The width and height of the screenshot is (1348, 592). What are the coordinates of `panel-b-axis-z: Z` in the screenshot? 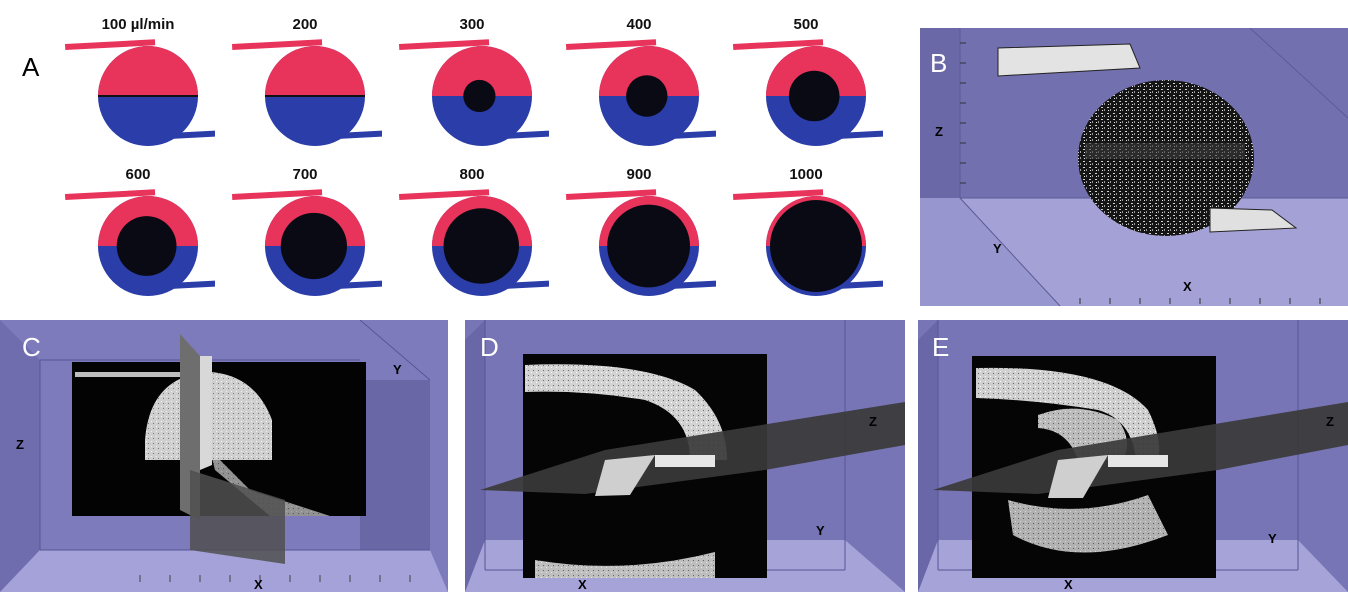 It's located at (939, 131).